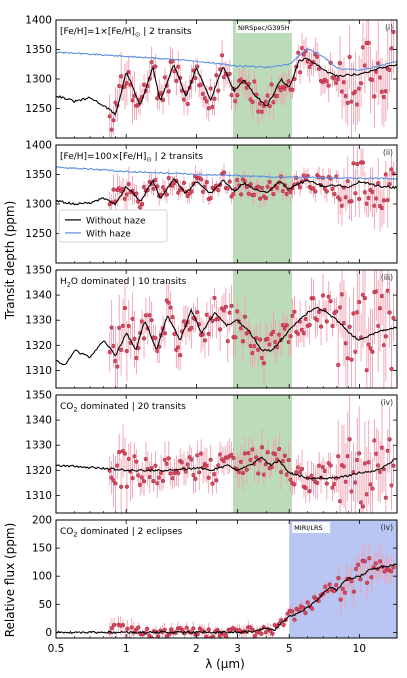 This screenshot has width=407, height=678. Describe the element at coordinates (131, 158) in the screenshot. I see `panel-title: [Fe/H]=100×[Fe/H]⊙ | 2 transits` at that location.